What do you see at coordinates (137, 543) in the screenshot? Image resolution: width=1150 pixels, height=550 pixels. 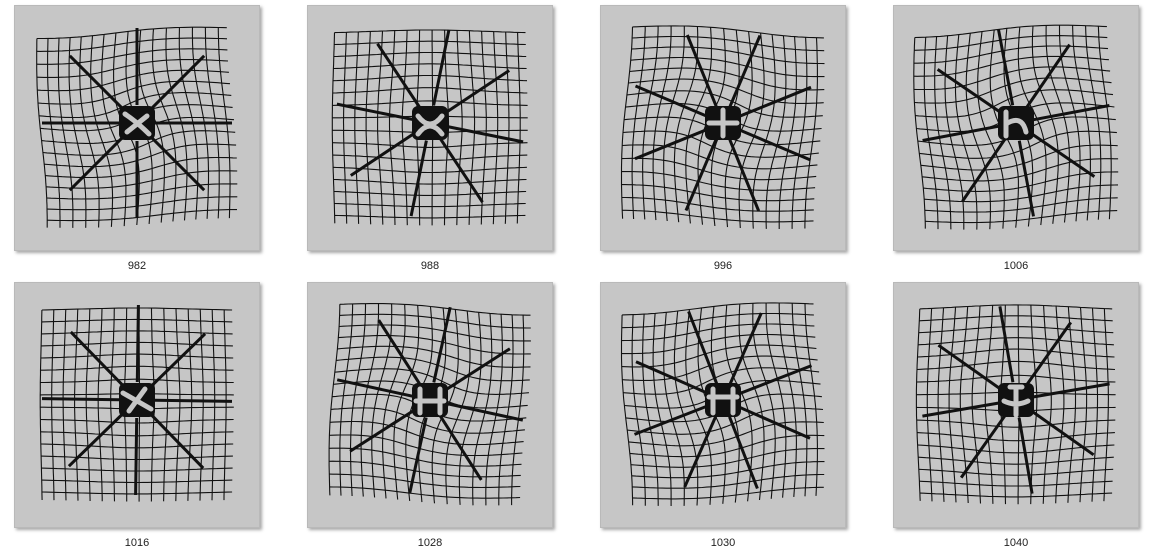 I see `thumbnail-caption: 1016` at bounding box center [137, 543].